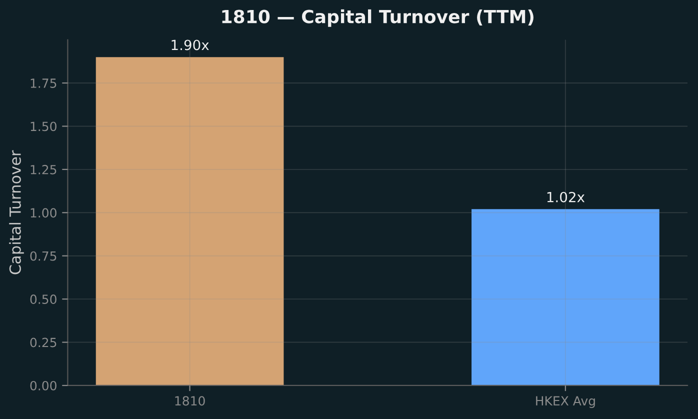  Describe the element at coordinates (565, 402) in the screenshot. I see `x-tick-label: HKEX Avg` at that location.